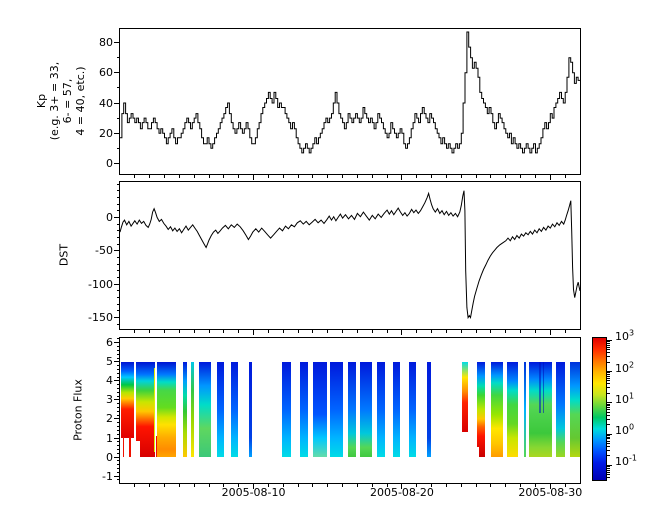 This screenshot has width=665, height=523. What do you see at coordinates (625, 398) in the screenshot?
I see `colorbar-tick-label: 101` at bounding box center [625, 398].